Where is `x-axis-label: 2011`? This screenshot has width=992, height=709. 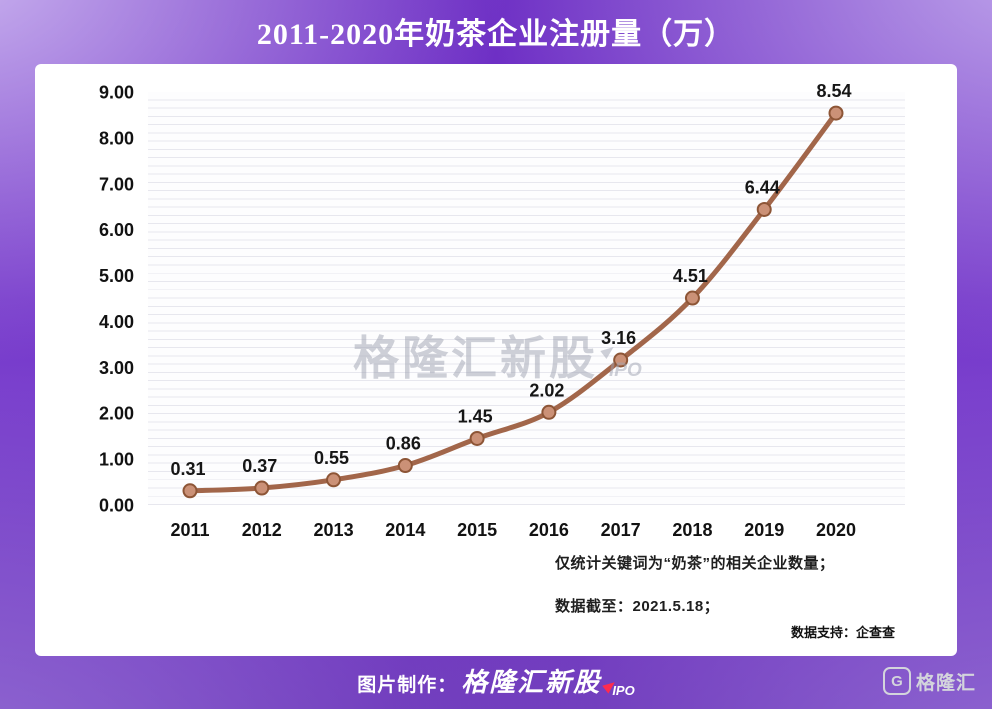 x-axis-label: 2011 is located at coordinates (189, 530).